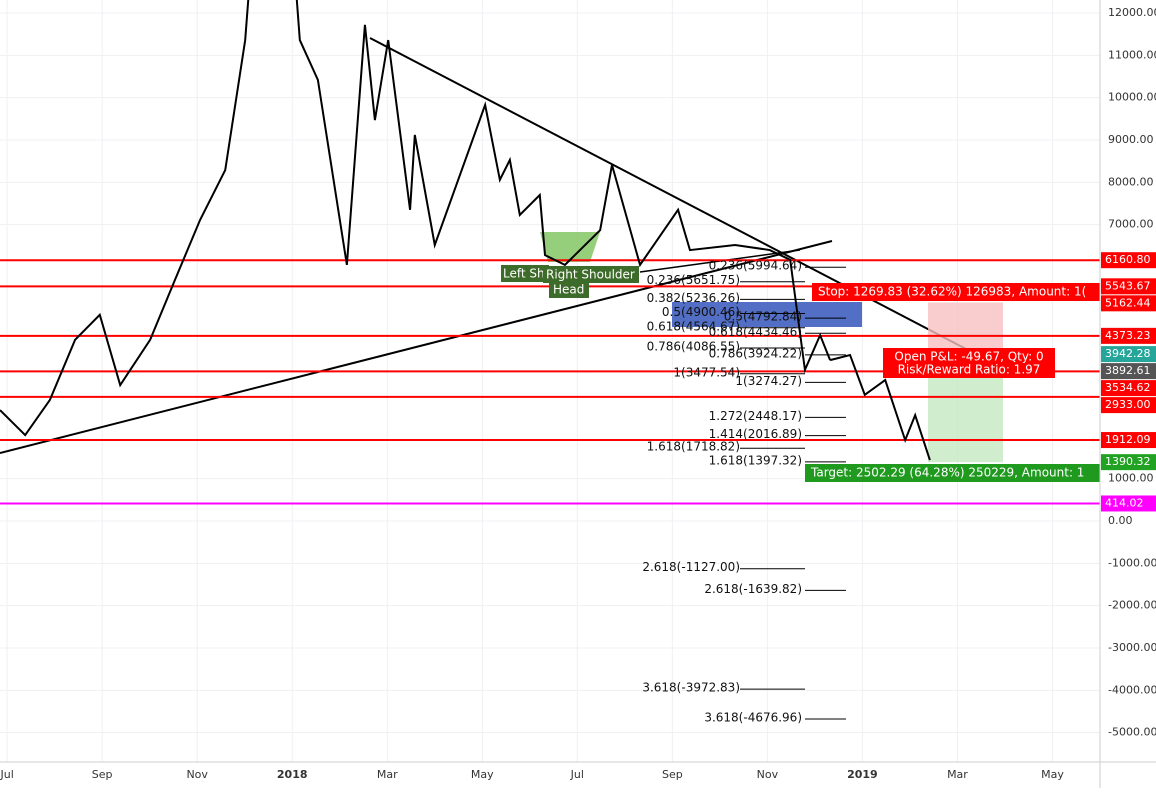  What do you see at coordinates (969, 370) in the screenshot?
I see `ratio-label: Risk/Reward Ratio: 1.97` at bounding box center [969, 370].